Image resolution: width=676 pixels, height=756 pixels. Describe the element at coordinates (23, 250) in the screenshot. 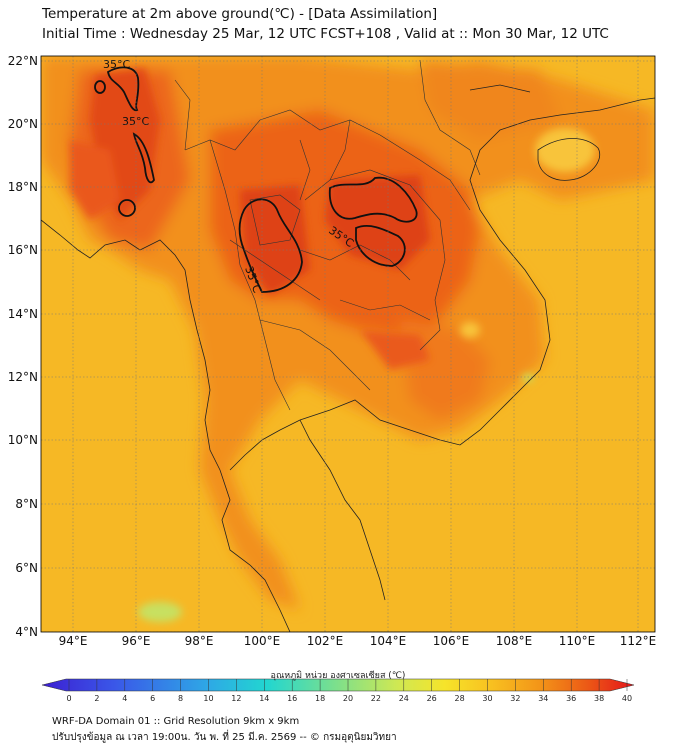

I see `lat-tick-label: 16°N` at that location.